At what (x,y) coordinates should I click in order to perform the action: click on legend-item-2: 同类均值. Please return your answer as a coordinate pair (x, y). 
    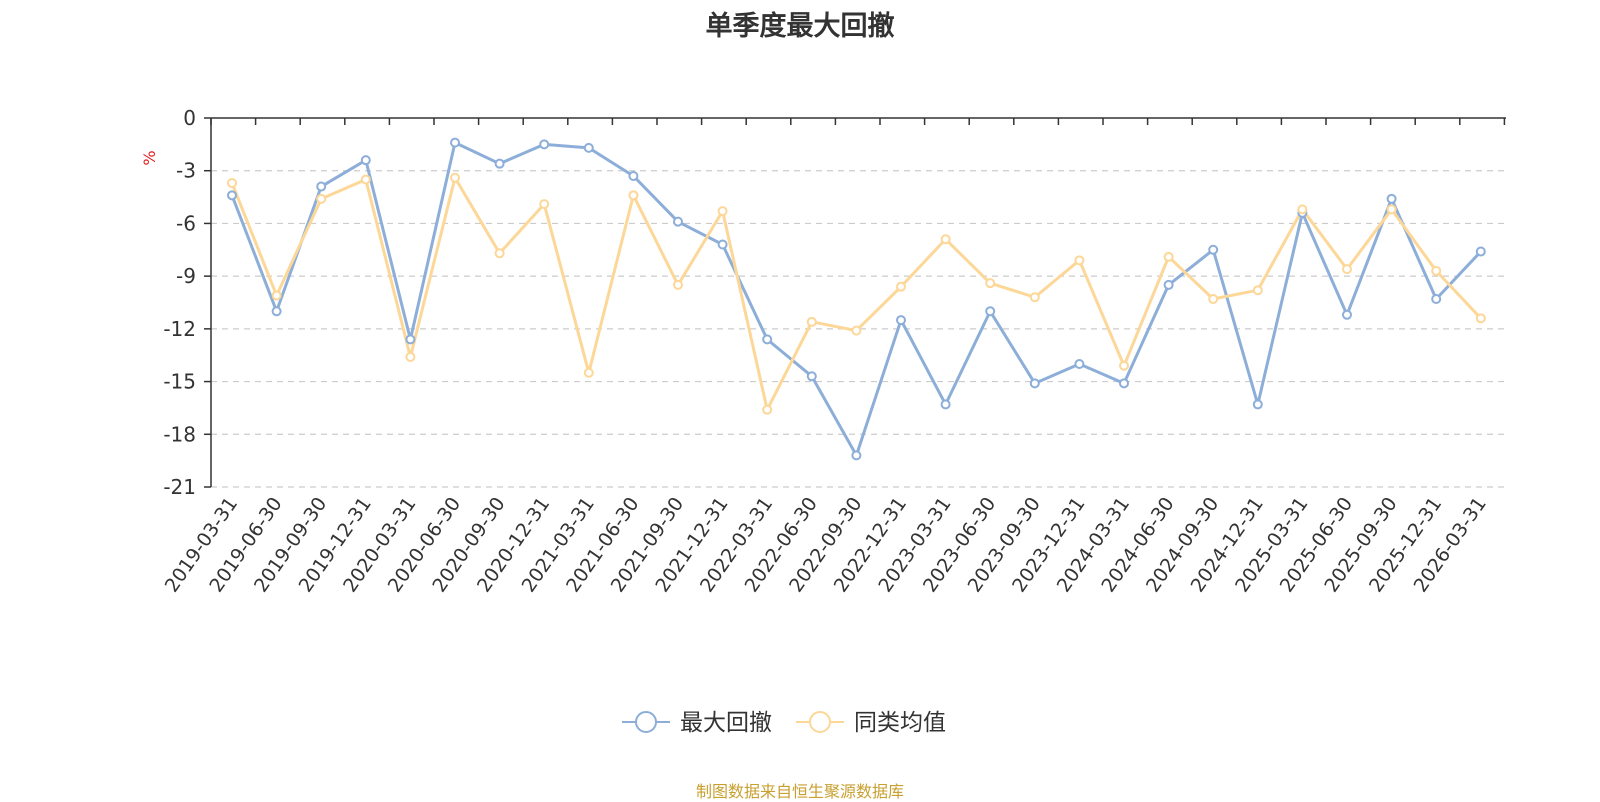
    Looking at the image, I should click on (871, 723).